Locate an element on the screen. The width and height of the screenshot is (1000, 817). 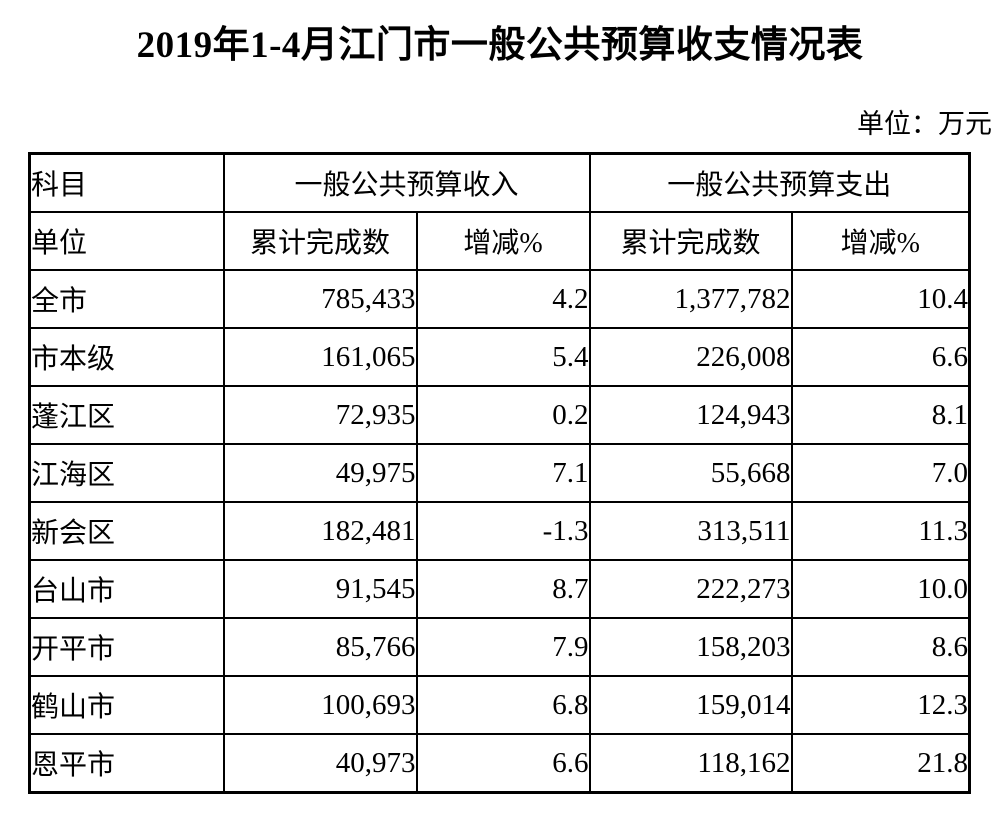
table-row: 开平市 85,766 7.9 158,203 8.6 is located at coordinates (499, 647).